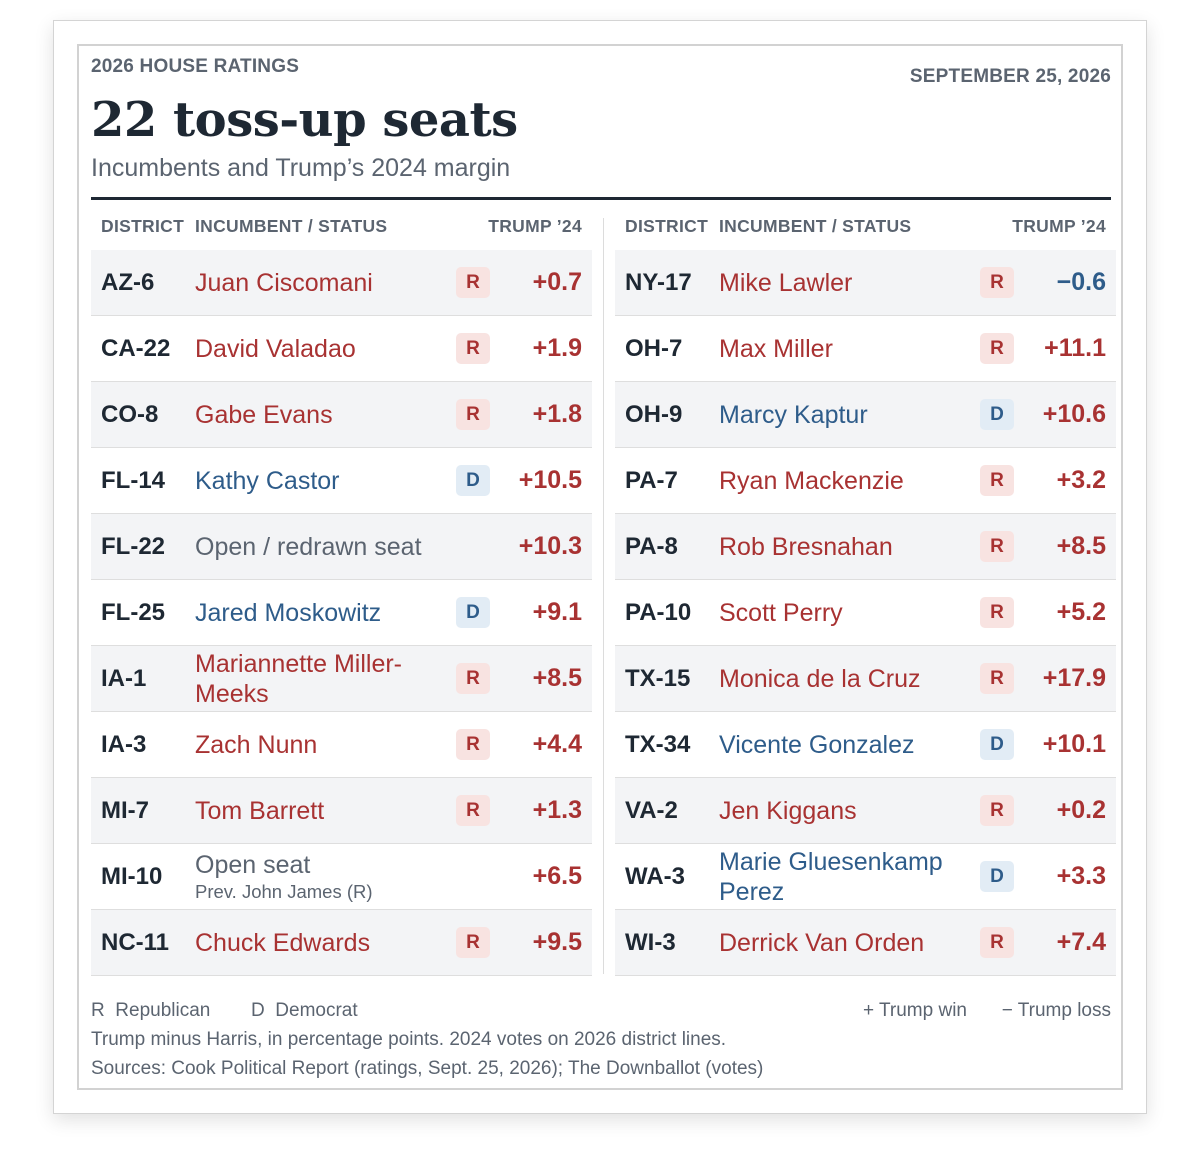 The width and height of the screenshot is (1200, 1152). Describe the element at coordinates (1074, 744) in the screenshot. I see `trump-margin: +10.1` at that location.